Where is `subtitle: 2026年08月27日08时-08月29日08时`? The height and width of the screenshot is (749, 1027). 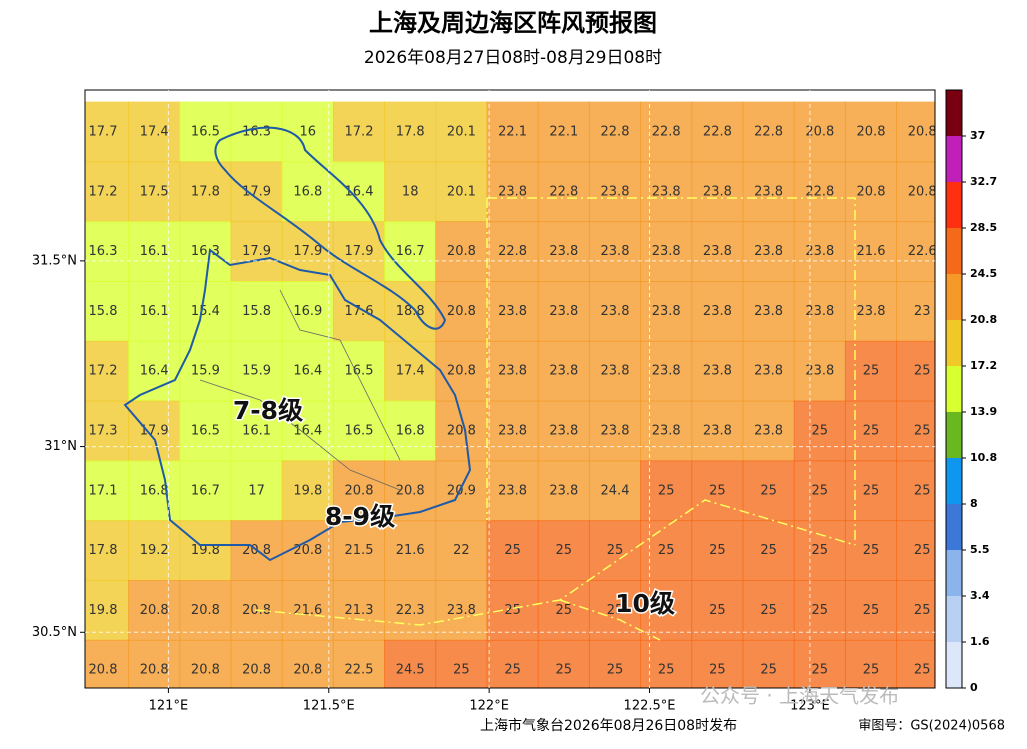
subtitle: 2026年08月27日08时-08月29日08时 is located at coordinates (513, 58).